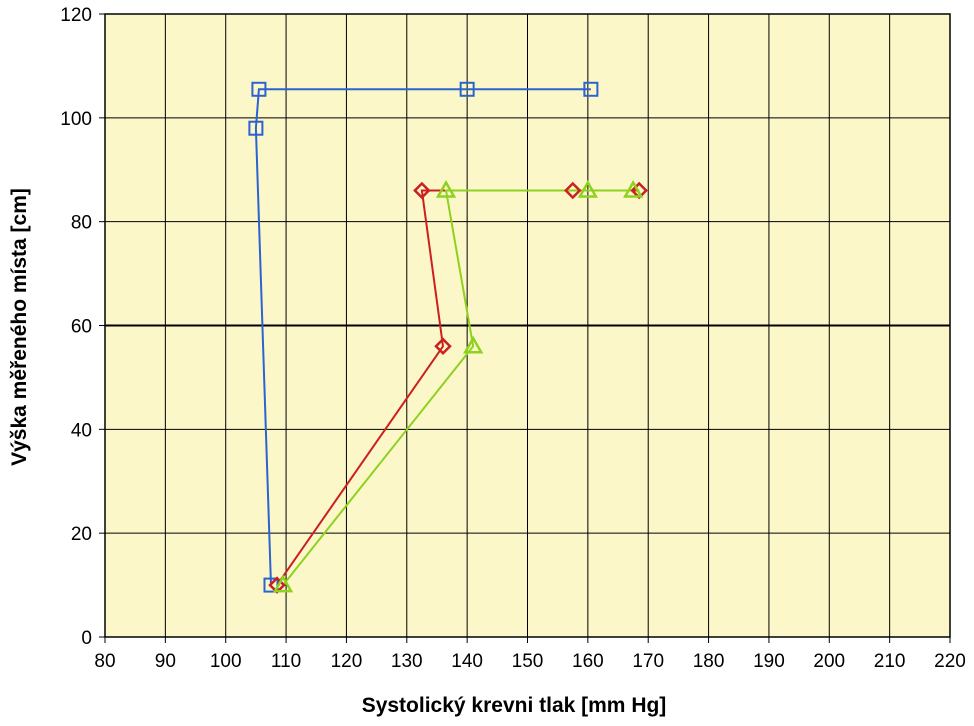 The height and width of the screenshot is (726, 974). Describe the element at coordinates (165, 661) in the screenshot. I see `x-tick-label: 90` at that location.